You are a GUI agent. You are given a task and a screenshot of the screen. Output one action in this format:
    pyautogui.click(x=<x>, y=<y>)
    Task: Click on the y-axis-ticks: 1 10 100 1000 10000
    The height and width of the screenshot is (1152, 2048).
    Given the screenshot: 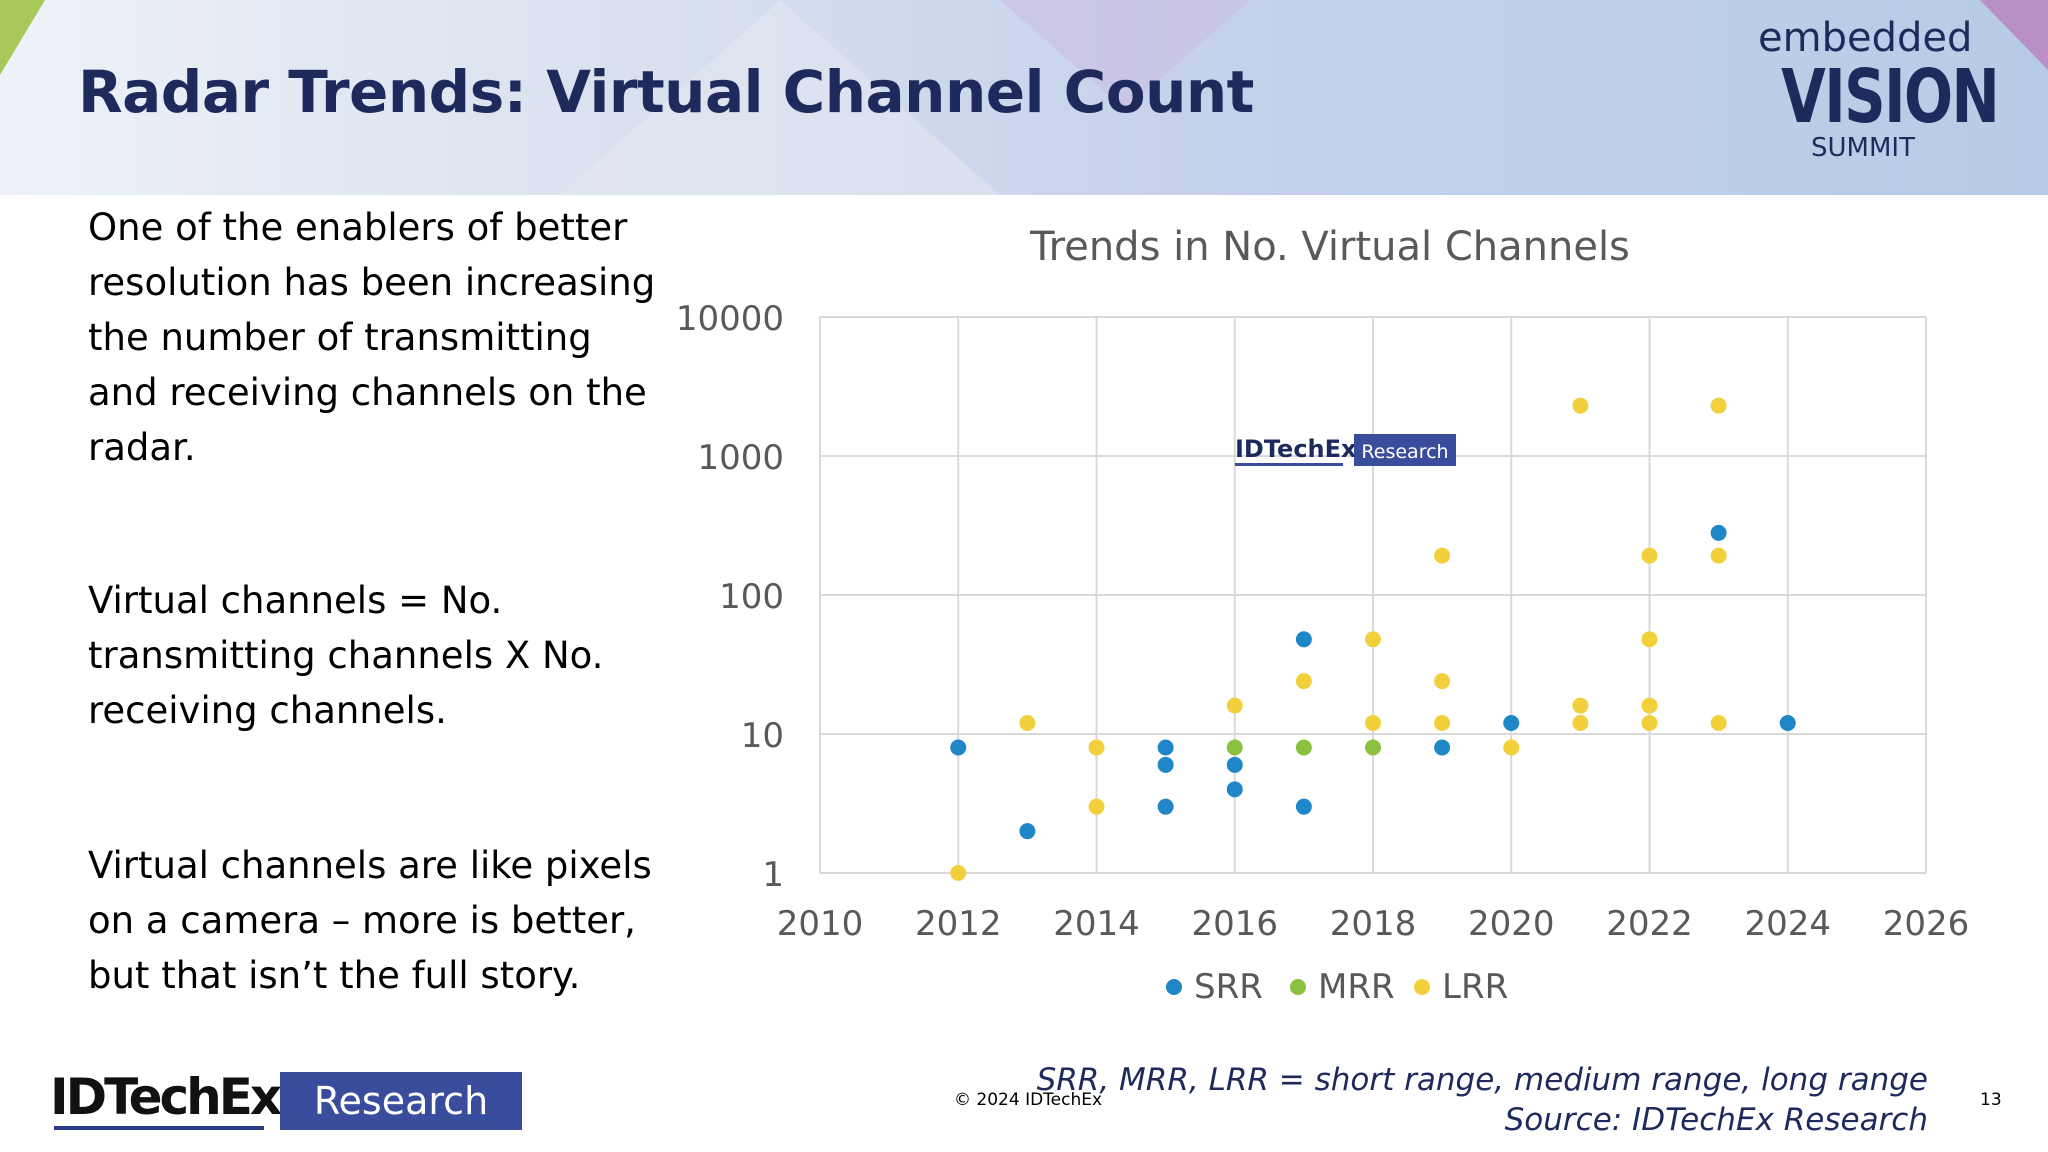 What is the action you would take?
    pyautogui.click(x=730, y=597)
    